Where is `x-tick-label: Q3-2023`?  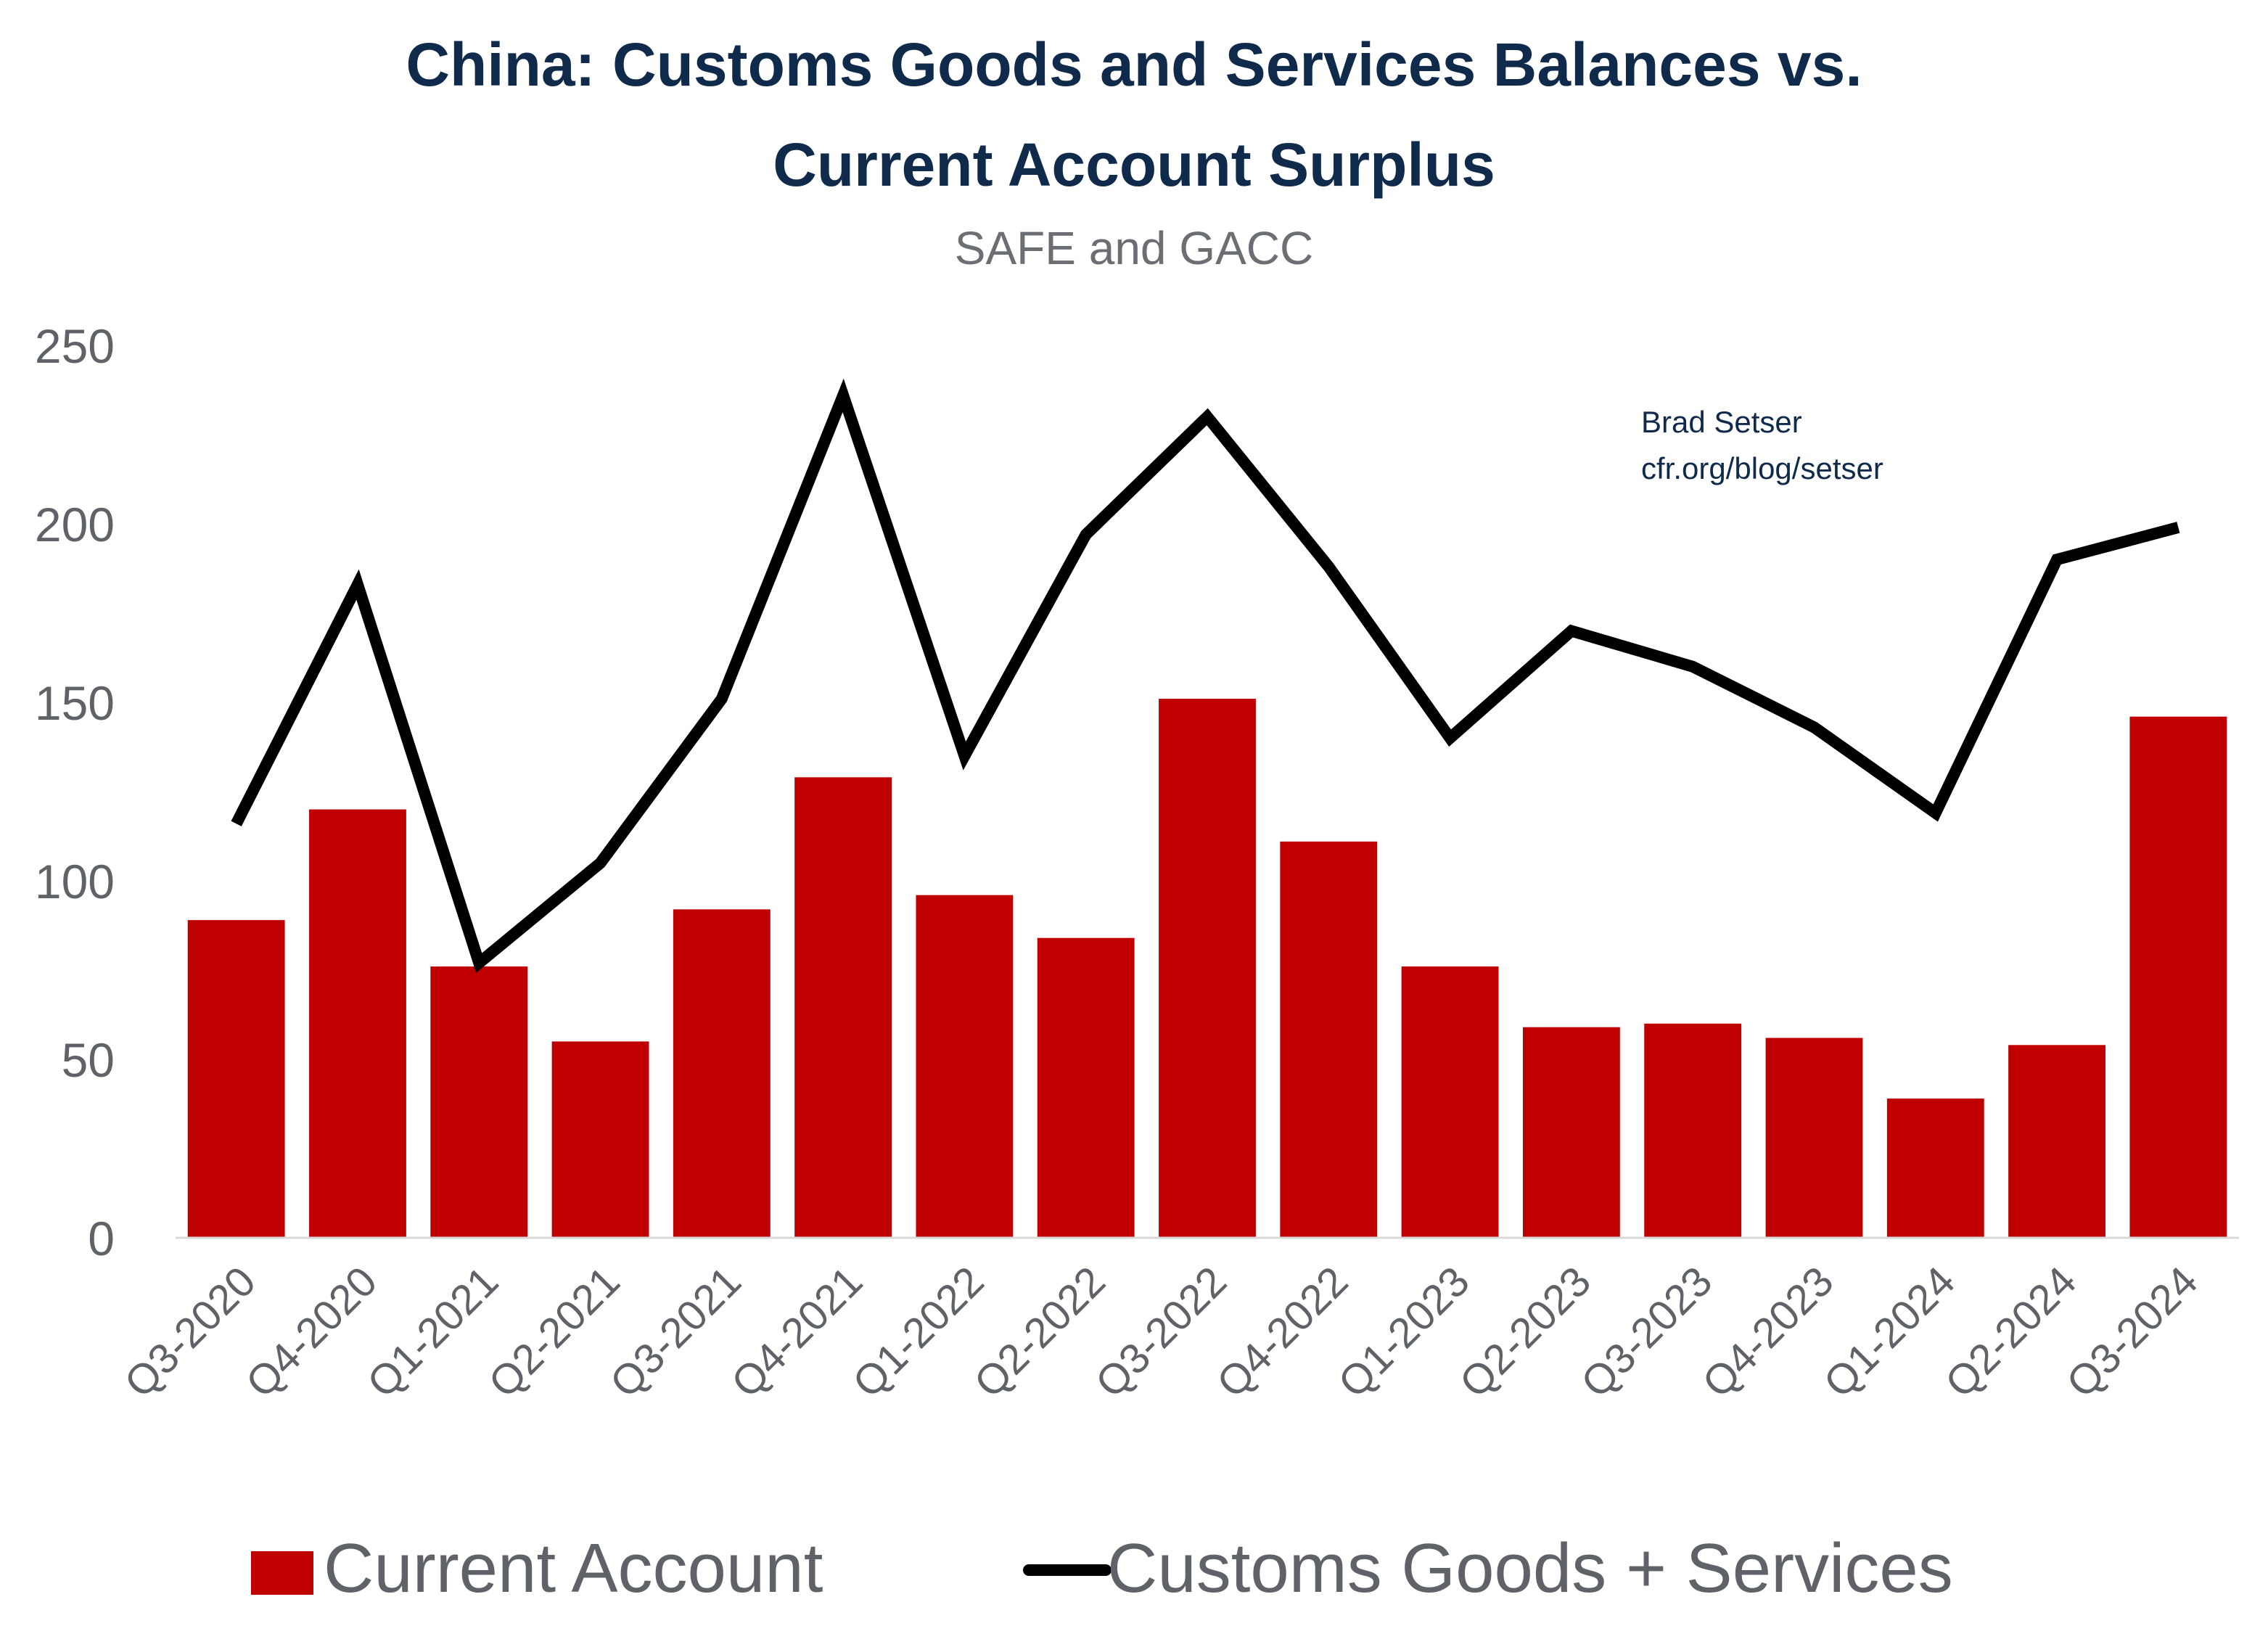
x-tick-label: Q3-2023 is located at coordinates (1647, 1332).